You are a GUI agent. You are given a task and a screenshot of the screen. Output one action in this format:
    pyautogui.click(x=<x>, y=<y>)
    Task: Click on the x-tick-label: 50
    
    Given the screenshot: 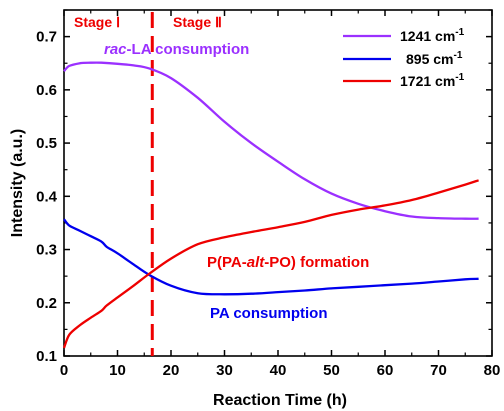 What is the action you would take?
    pyautogui.click(x=331, y=370)
    